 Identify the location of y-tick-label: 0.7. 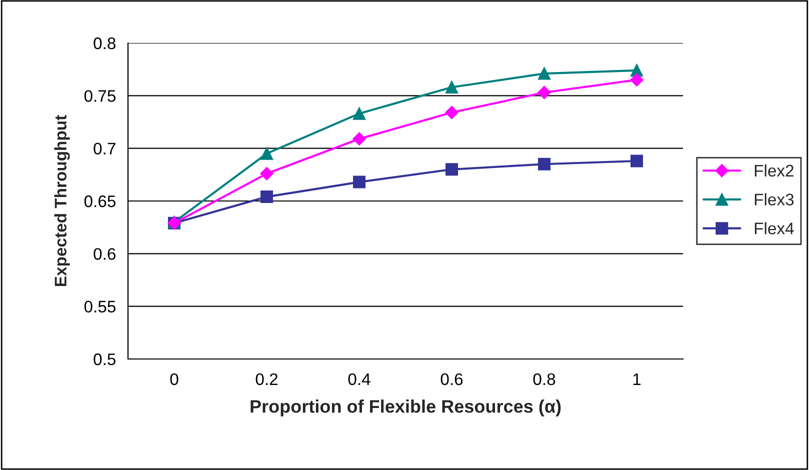
(105, 148).